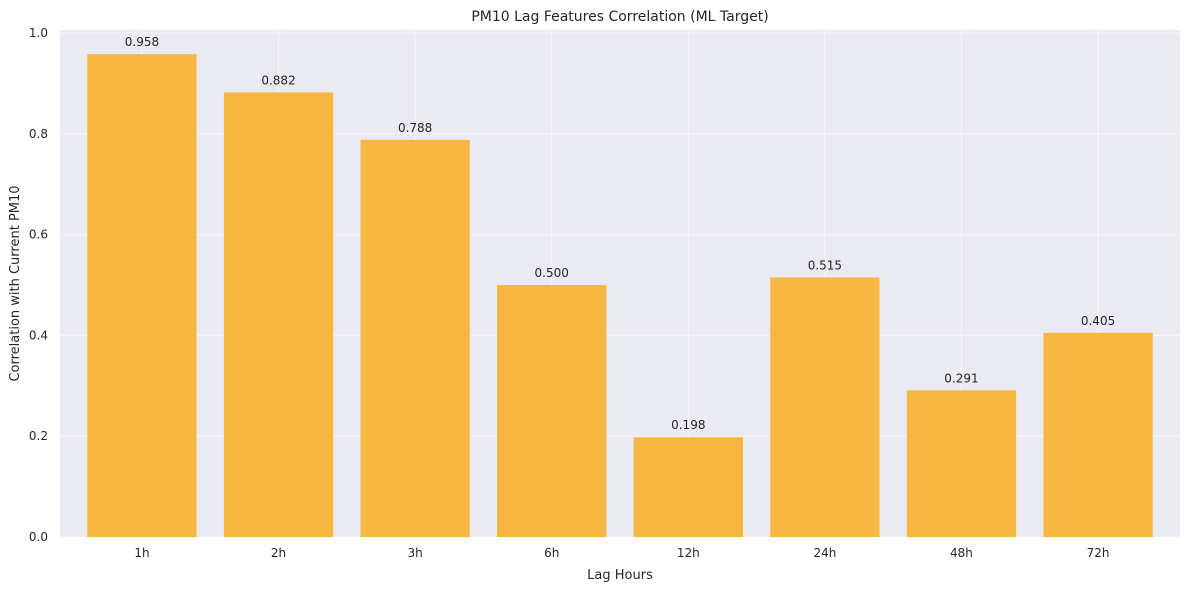 The width and height of the screenshot is (1189, 590). What do you see at coordinates (38, 134) in the screenshot?
I see `y-tick-label: 0.8` at bounding box center [38, 134].